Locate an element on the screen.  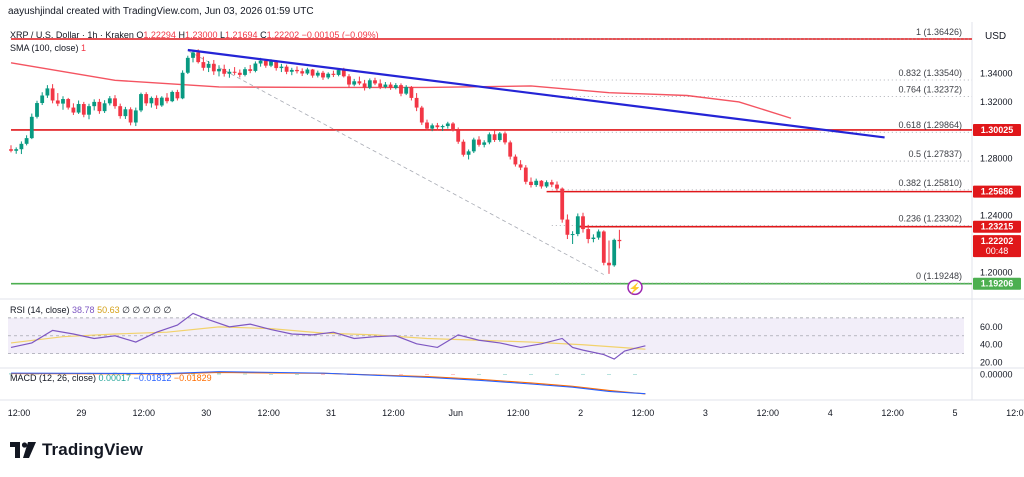
price-label-text: 1.25686 is located at coordinates (997, 192).